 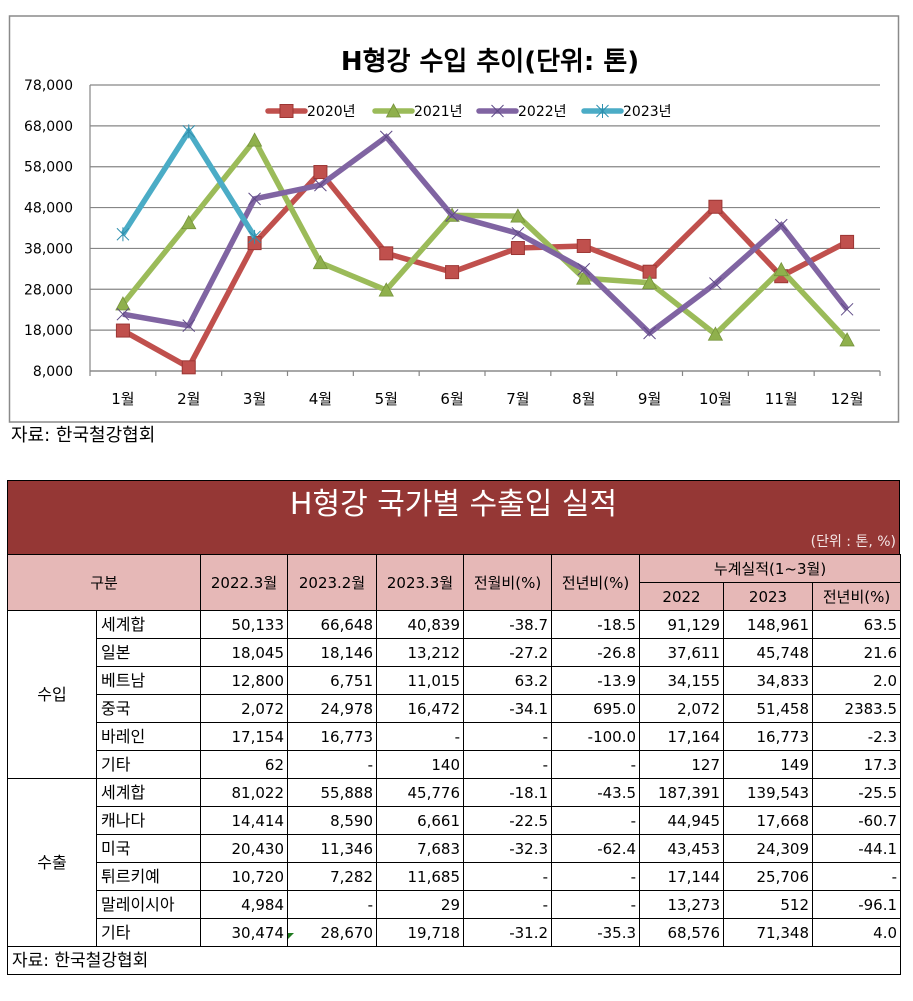 I want to click on mom-change: 63.2, so click(x=508, y=680).